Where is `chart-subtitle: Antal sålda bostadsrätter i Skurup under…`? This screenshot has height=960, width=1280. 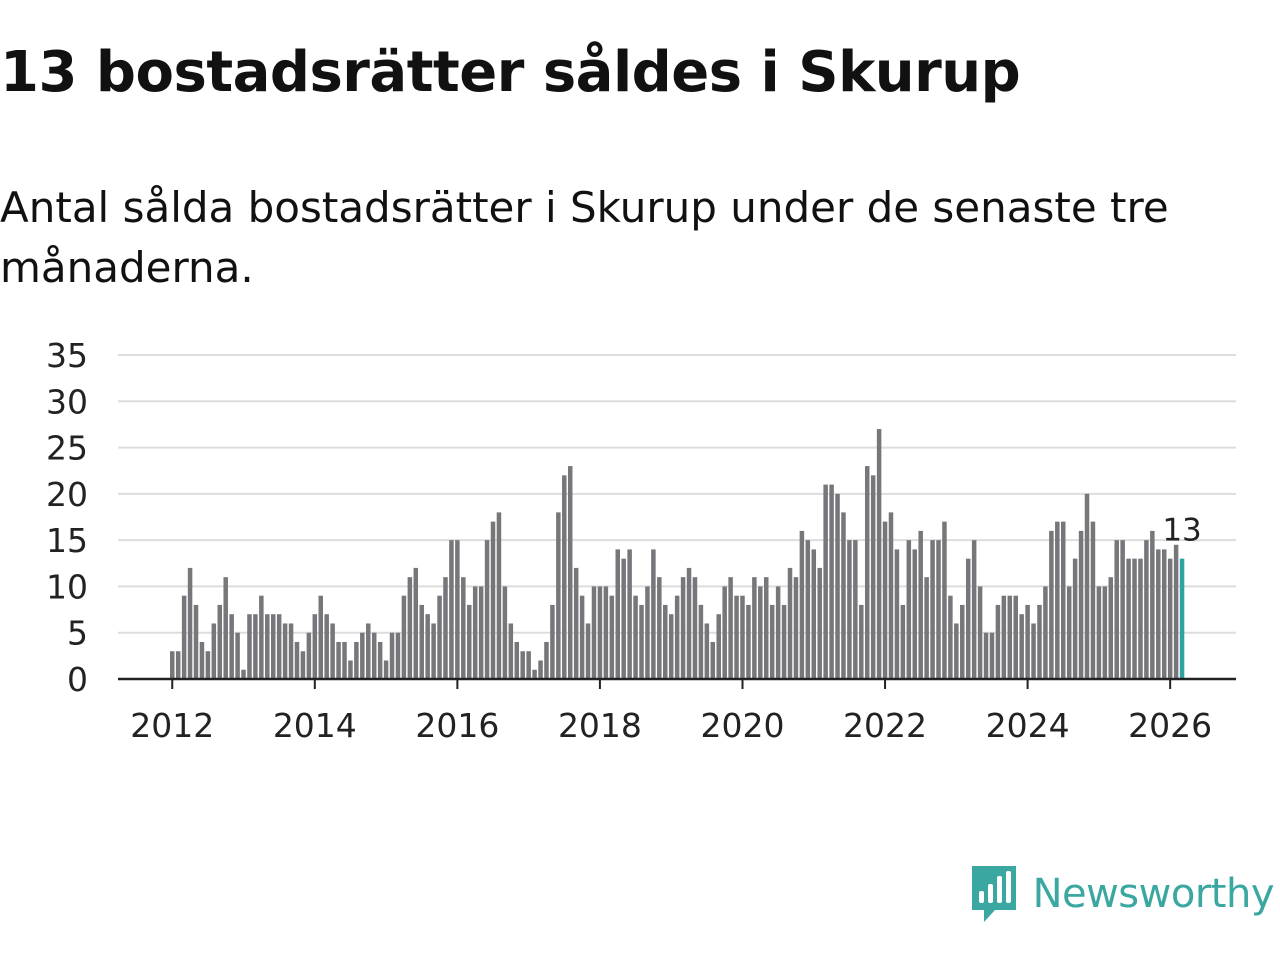
chart-subtitle: Antal sålda bostadsrätter i Skurup under… is located at coordinates (584, 237).